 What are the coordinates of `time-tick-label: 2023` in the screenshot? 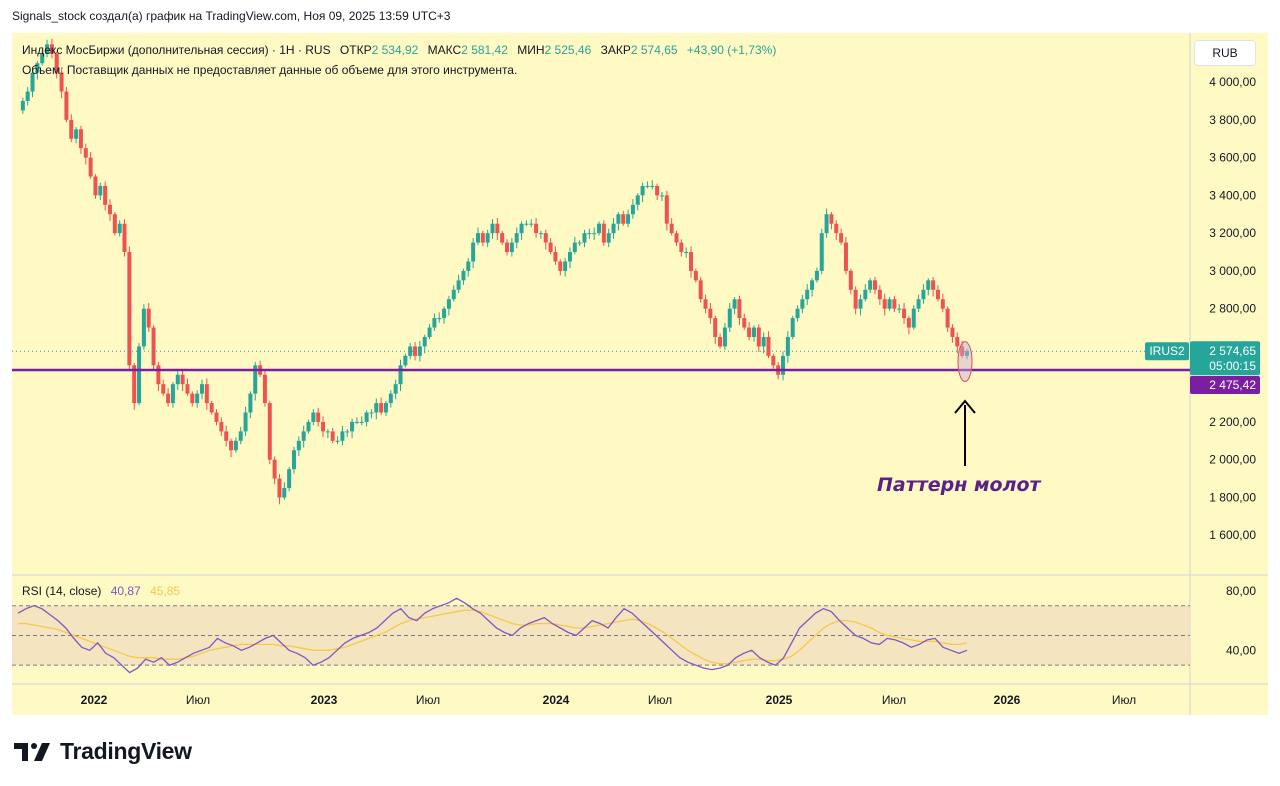 It's located at (324, 700).